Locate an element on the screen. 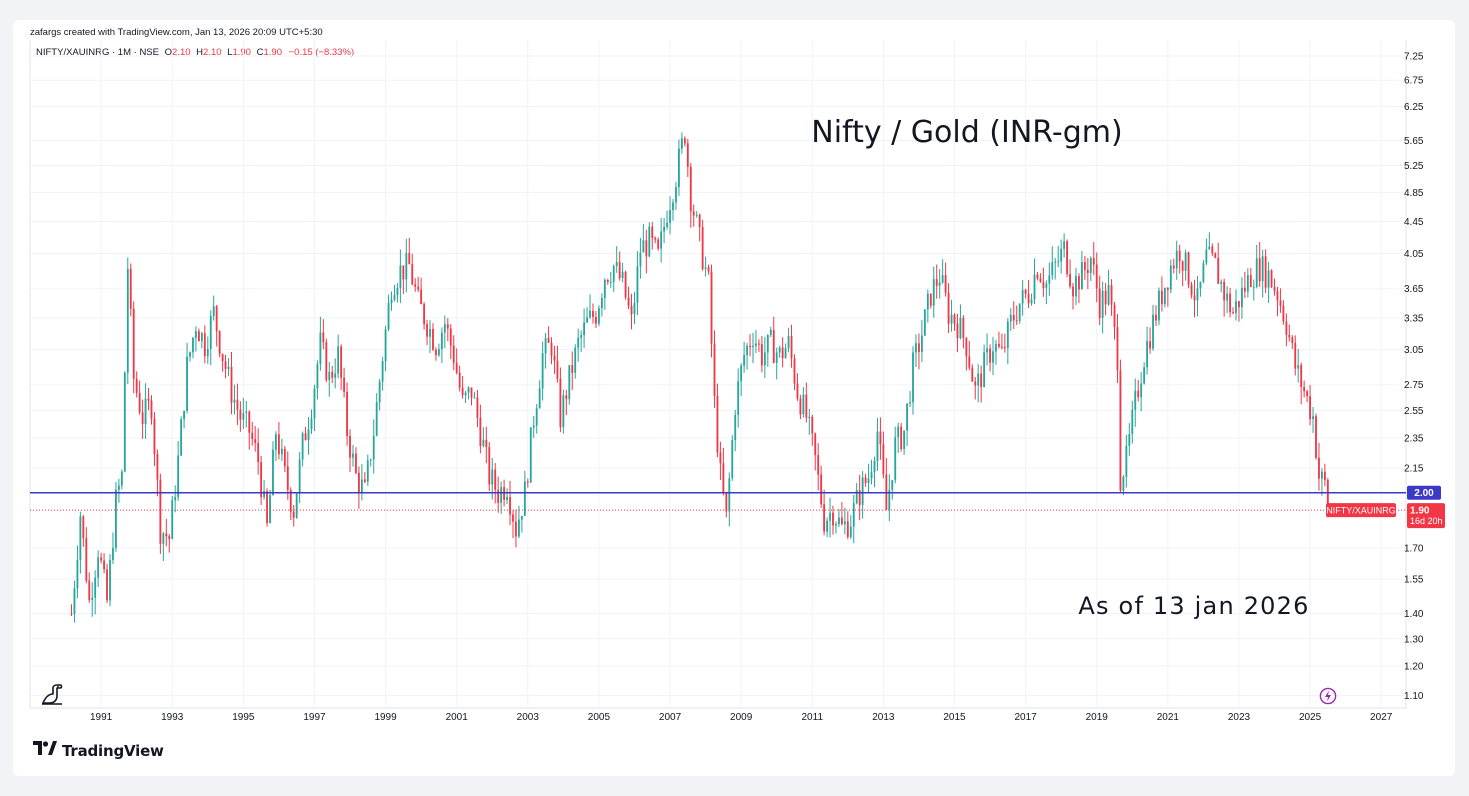  symbol-line: NIFTY/XAUINRG · 1M · NSE is located at coordinates (97, 52).